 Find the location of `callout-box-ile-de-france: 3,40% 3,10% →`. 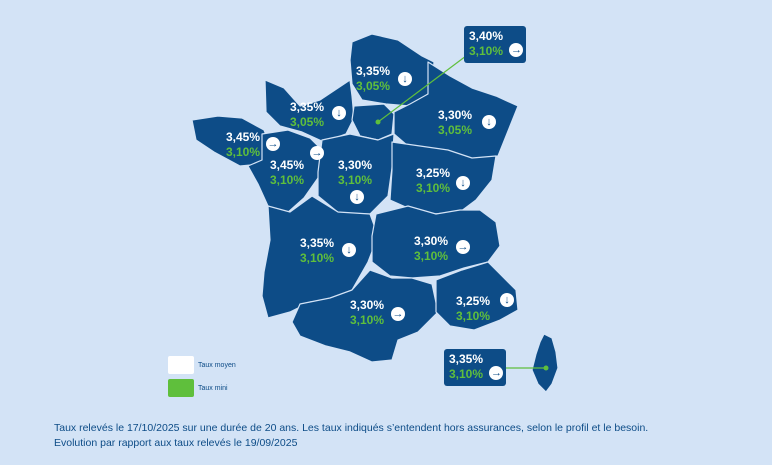

callout-box-ile-de-france: 3,40% 3,10% → is located at coordinates (495, 44).